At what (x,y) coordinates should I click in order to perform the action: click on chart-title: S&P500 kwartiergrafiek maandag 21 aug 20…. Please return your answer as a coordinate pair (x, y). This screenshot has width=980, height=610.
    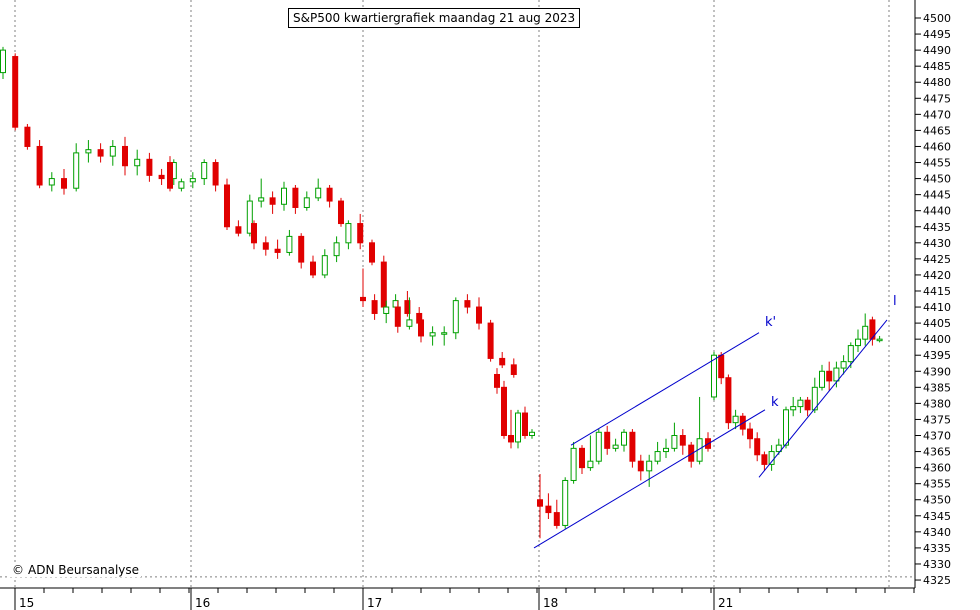
    Looking at the image, I should click on (434, 18).